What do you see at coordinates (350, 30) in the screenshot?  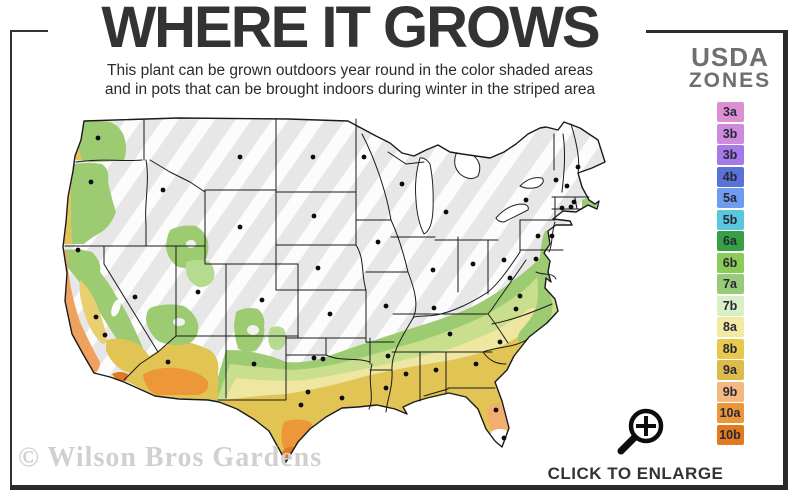 I see `page-title: WHERE IT GROWS` at bounding box center [350, 30].